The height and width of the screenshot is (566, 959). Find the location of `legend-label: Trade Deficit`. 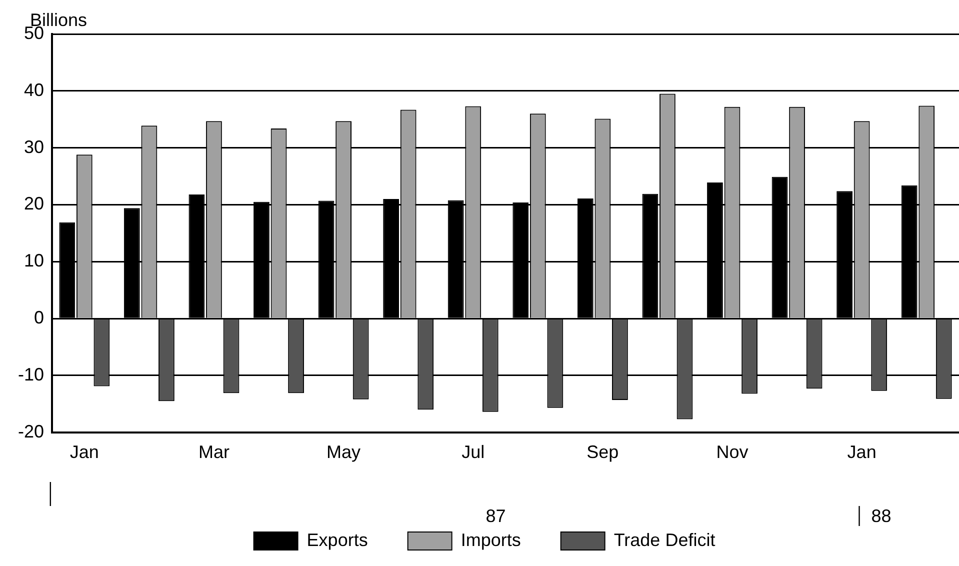

legend-label: Trade Deficit is located at coordinates (665, 540).